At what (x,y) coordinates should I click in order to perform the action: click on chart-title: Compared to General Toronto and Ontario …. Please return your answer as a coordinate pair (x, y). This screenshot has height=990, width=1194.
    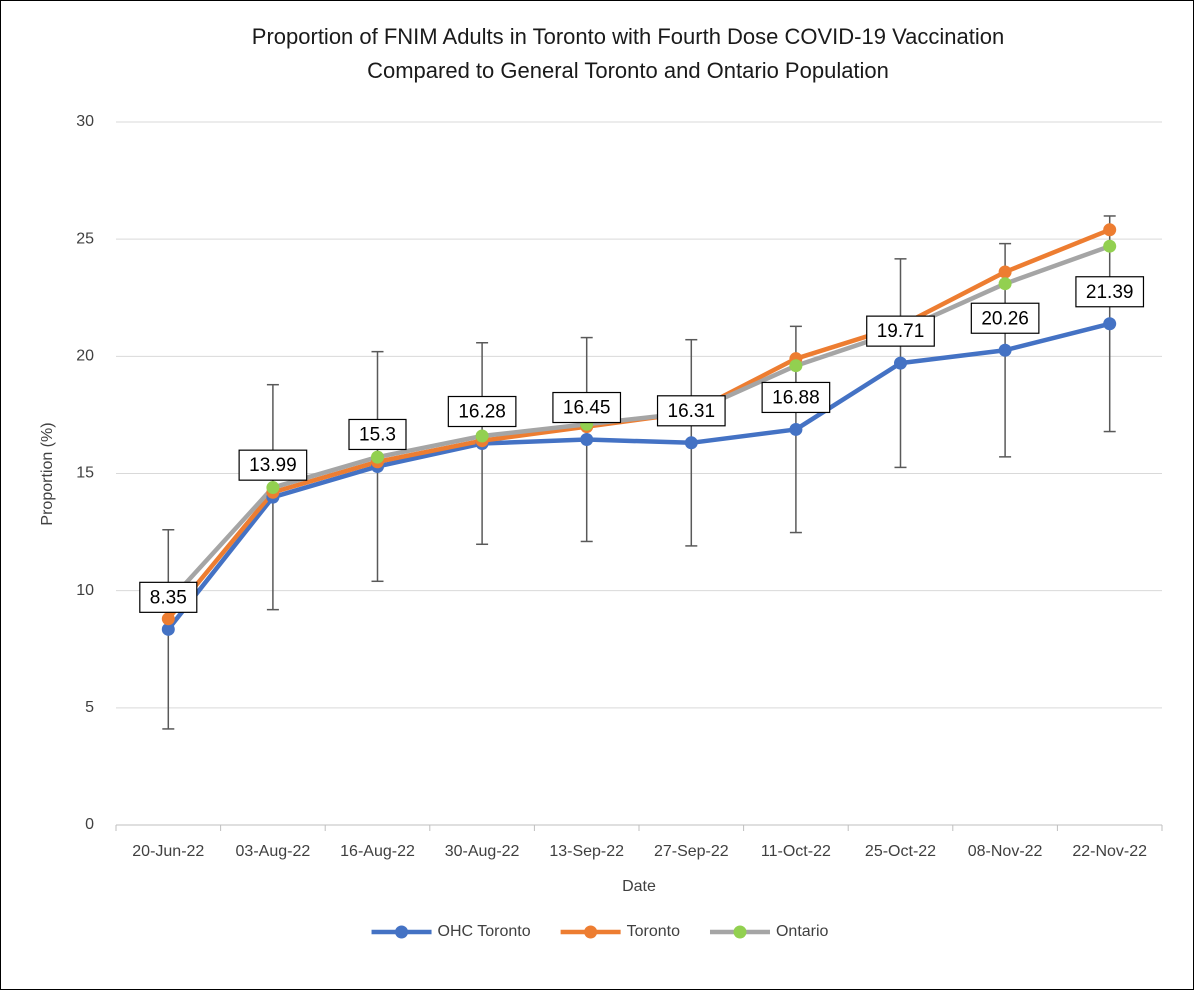
    Looking at the image, I should click on (628, 70).